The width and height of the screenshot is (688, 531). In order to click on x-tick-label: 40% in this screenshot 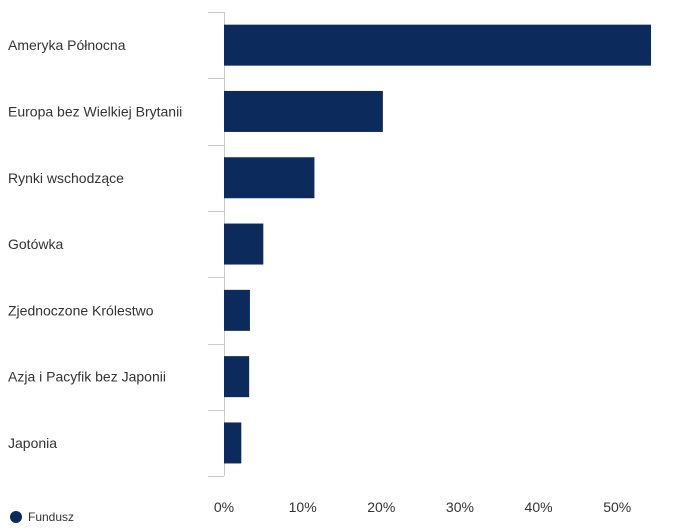, I will do `click(539, 507)`.